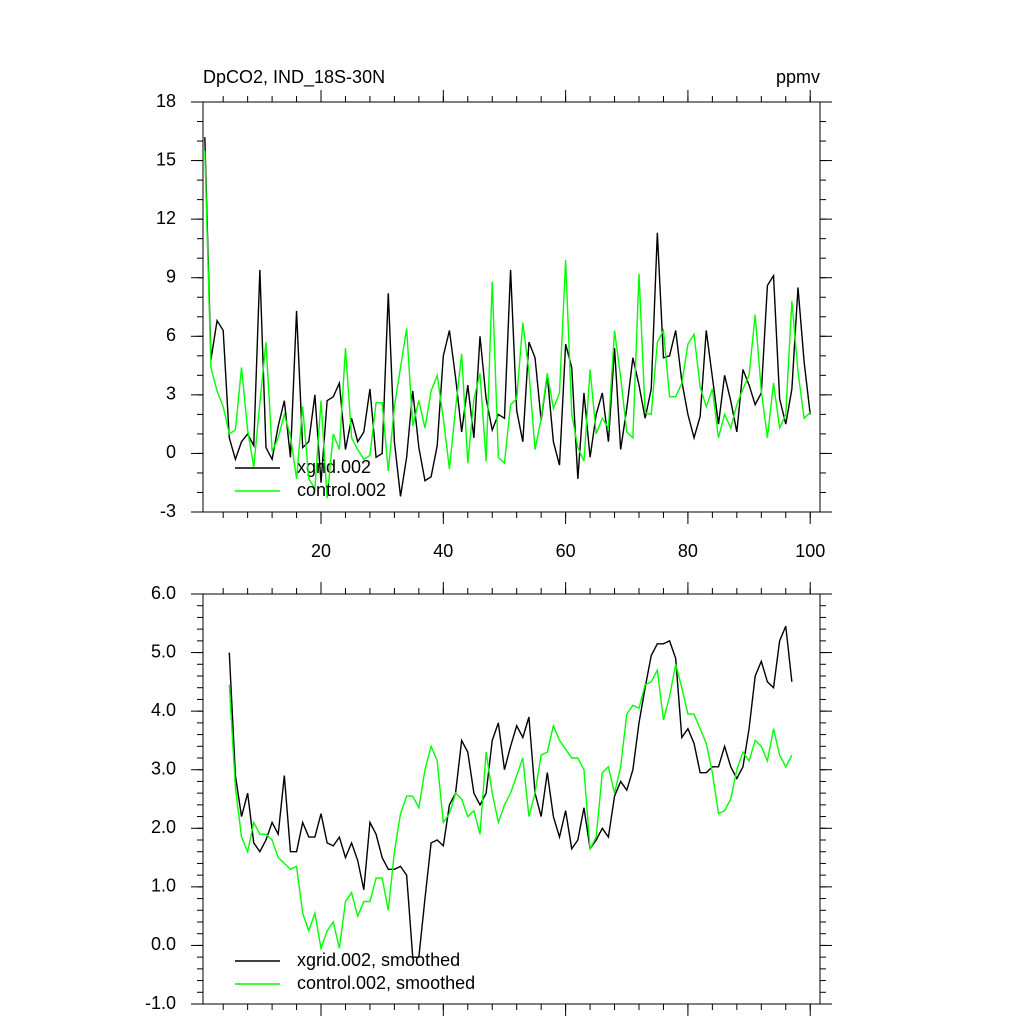  I want to click on y-tick-label: 3, so click(171, 394).